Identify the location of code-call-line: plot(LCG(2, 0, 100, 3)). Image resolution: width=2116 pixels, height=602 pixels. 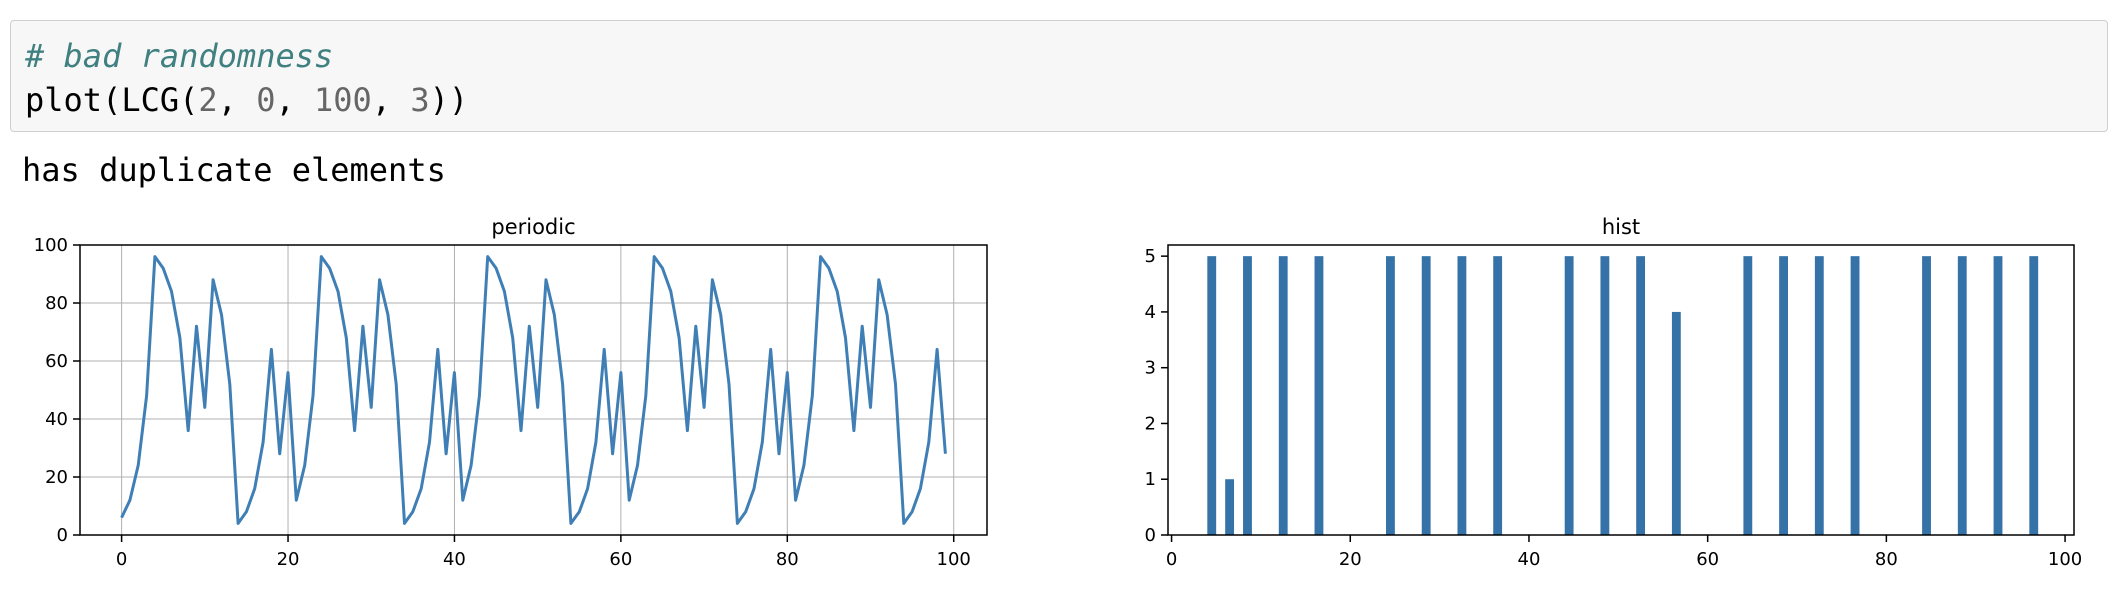
(246, 100).